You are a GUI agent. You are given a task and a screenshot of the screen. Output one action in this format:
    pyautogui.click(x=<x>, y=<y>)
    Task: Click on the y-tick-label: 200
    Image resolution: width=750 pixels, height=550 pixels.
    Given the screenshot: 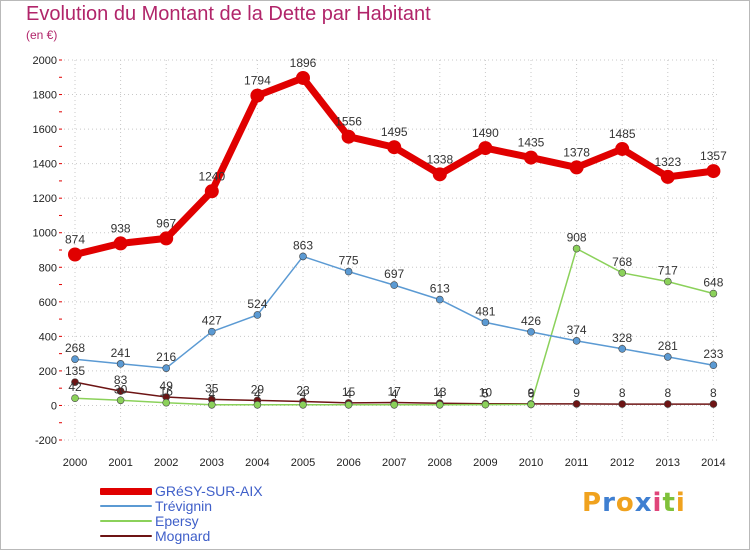 What is the action you would take?
    pyautogui.click(x=48, y=372)
    